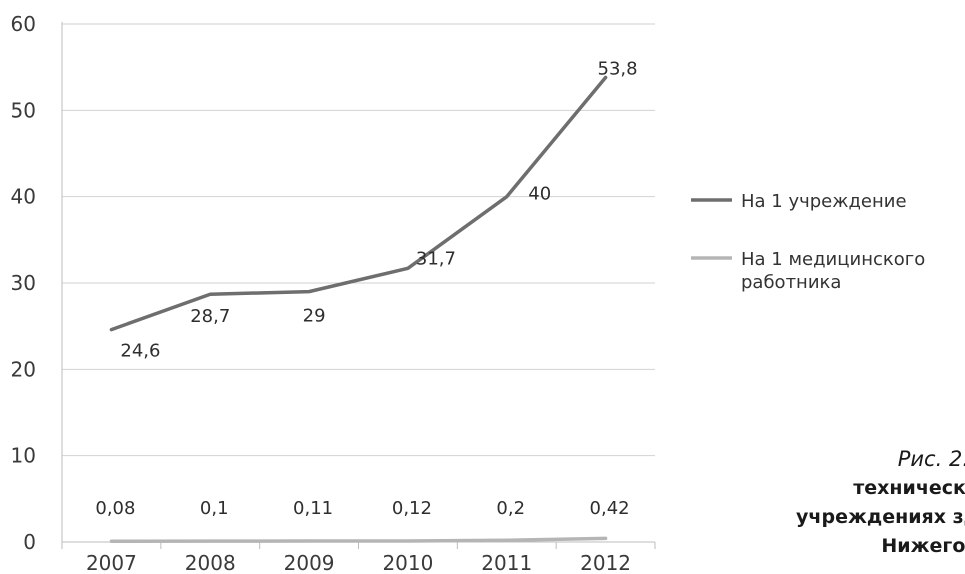 The width and height of the screenshot is (965, 574). Describe the element at coordinates (23, 110) in the screenshot. I see `y-tick-label: 50` at that location.